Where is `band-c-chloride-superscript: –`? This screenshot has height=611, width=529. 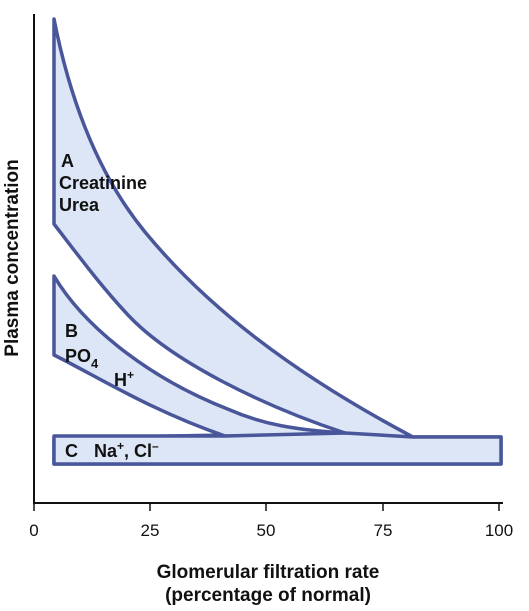
band-c-chloride-superscript: – is located at coordinates (155, 446).